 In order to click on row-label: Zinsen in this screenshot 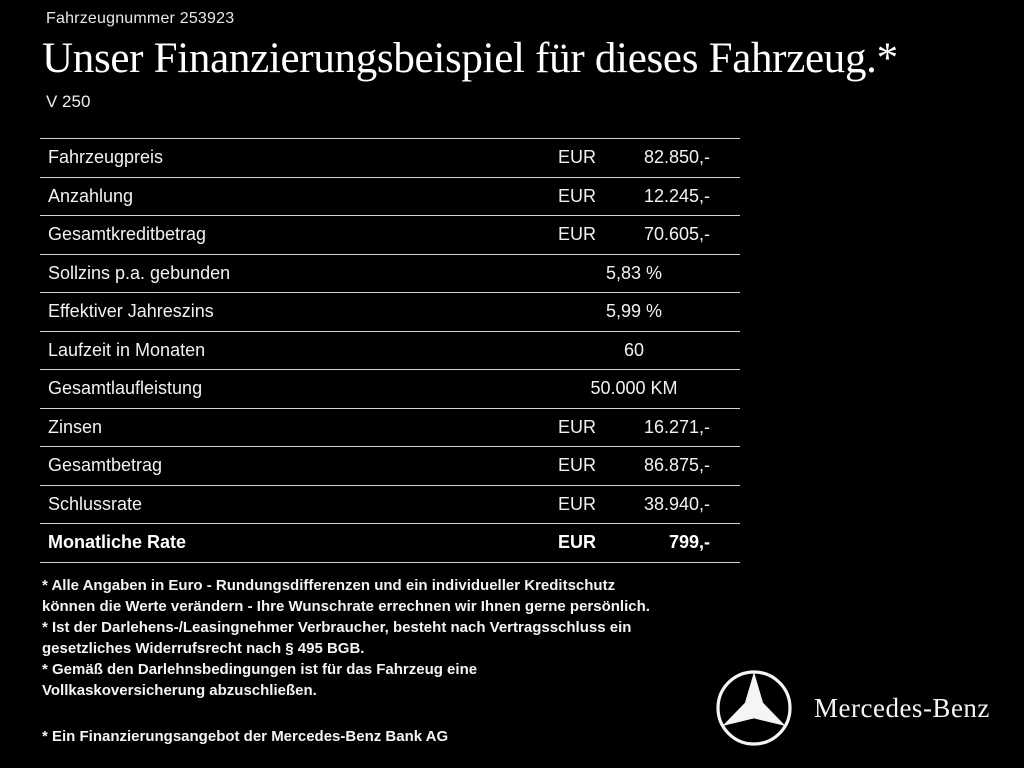, I will do `click(75, 426)`.